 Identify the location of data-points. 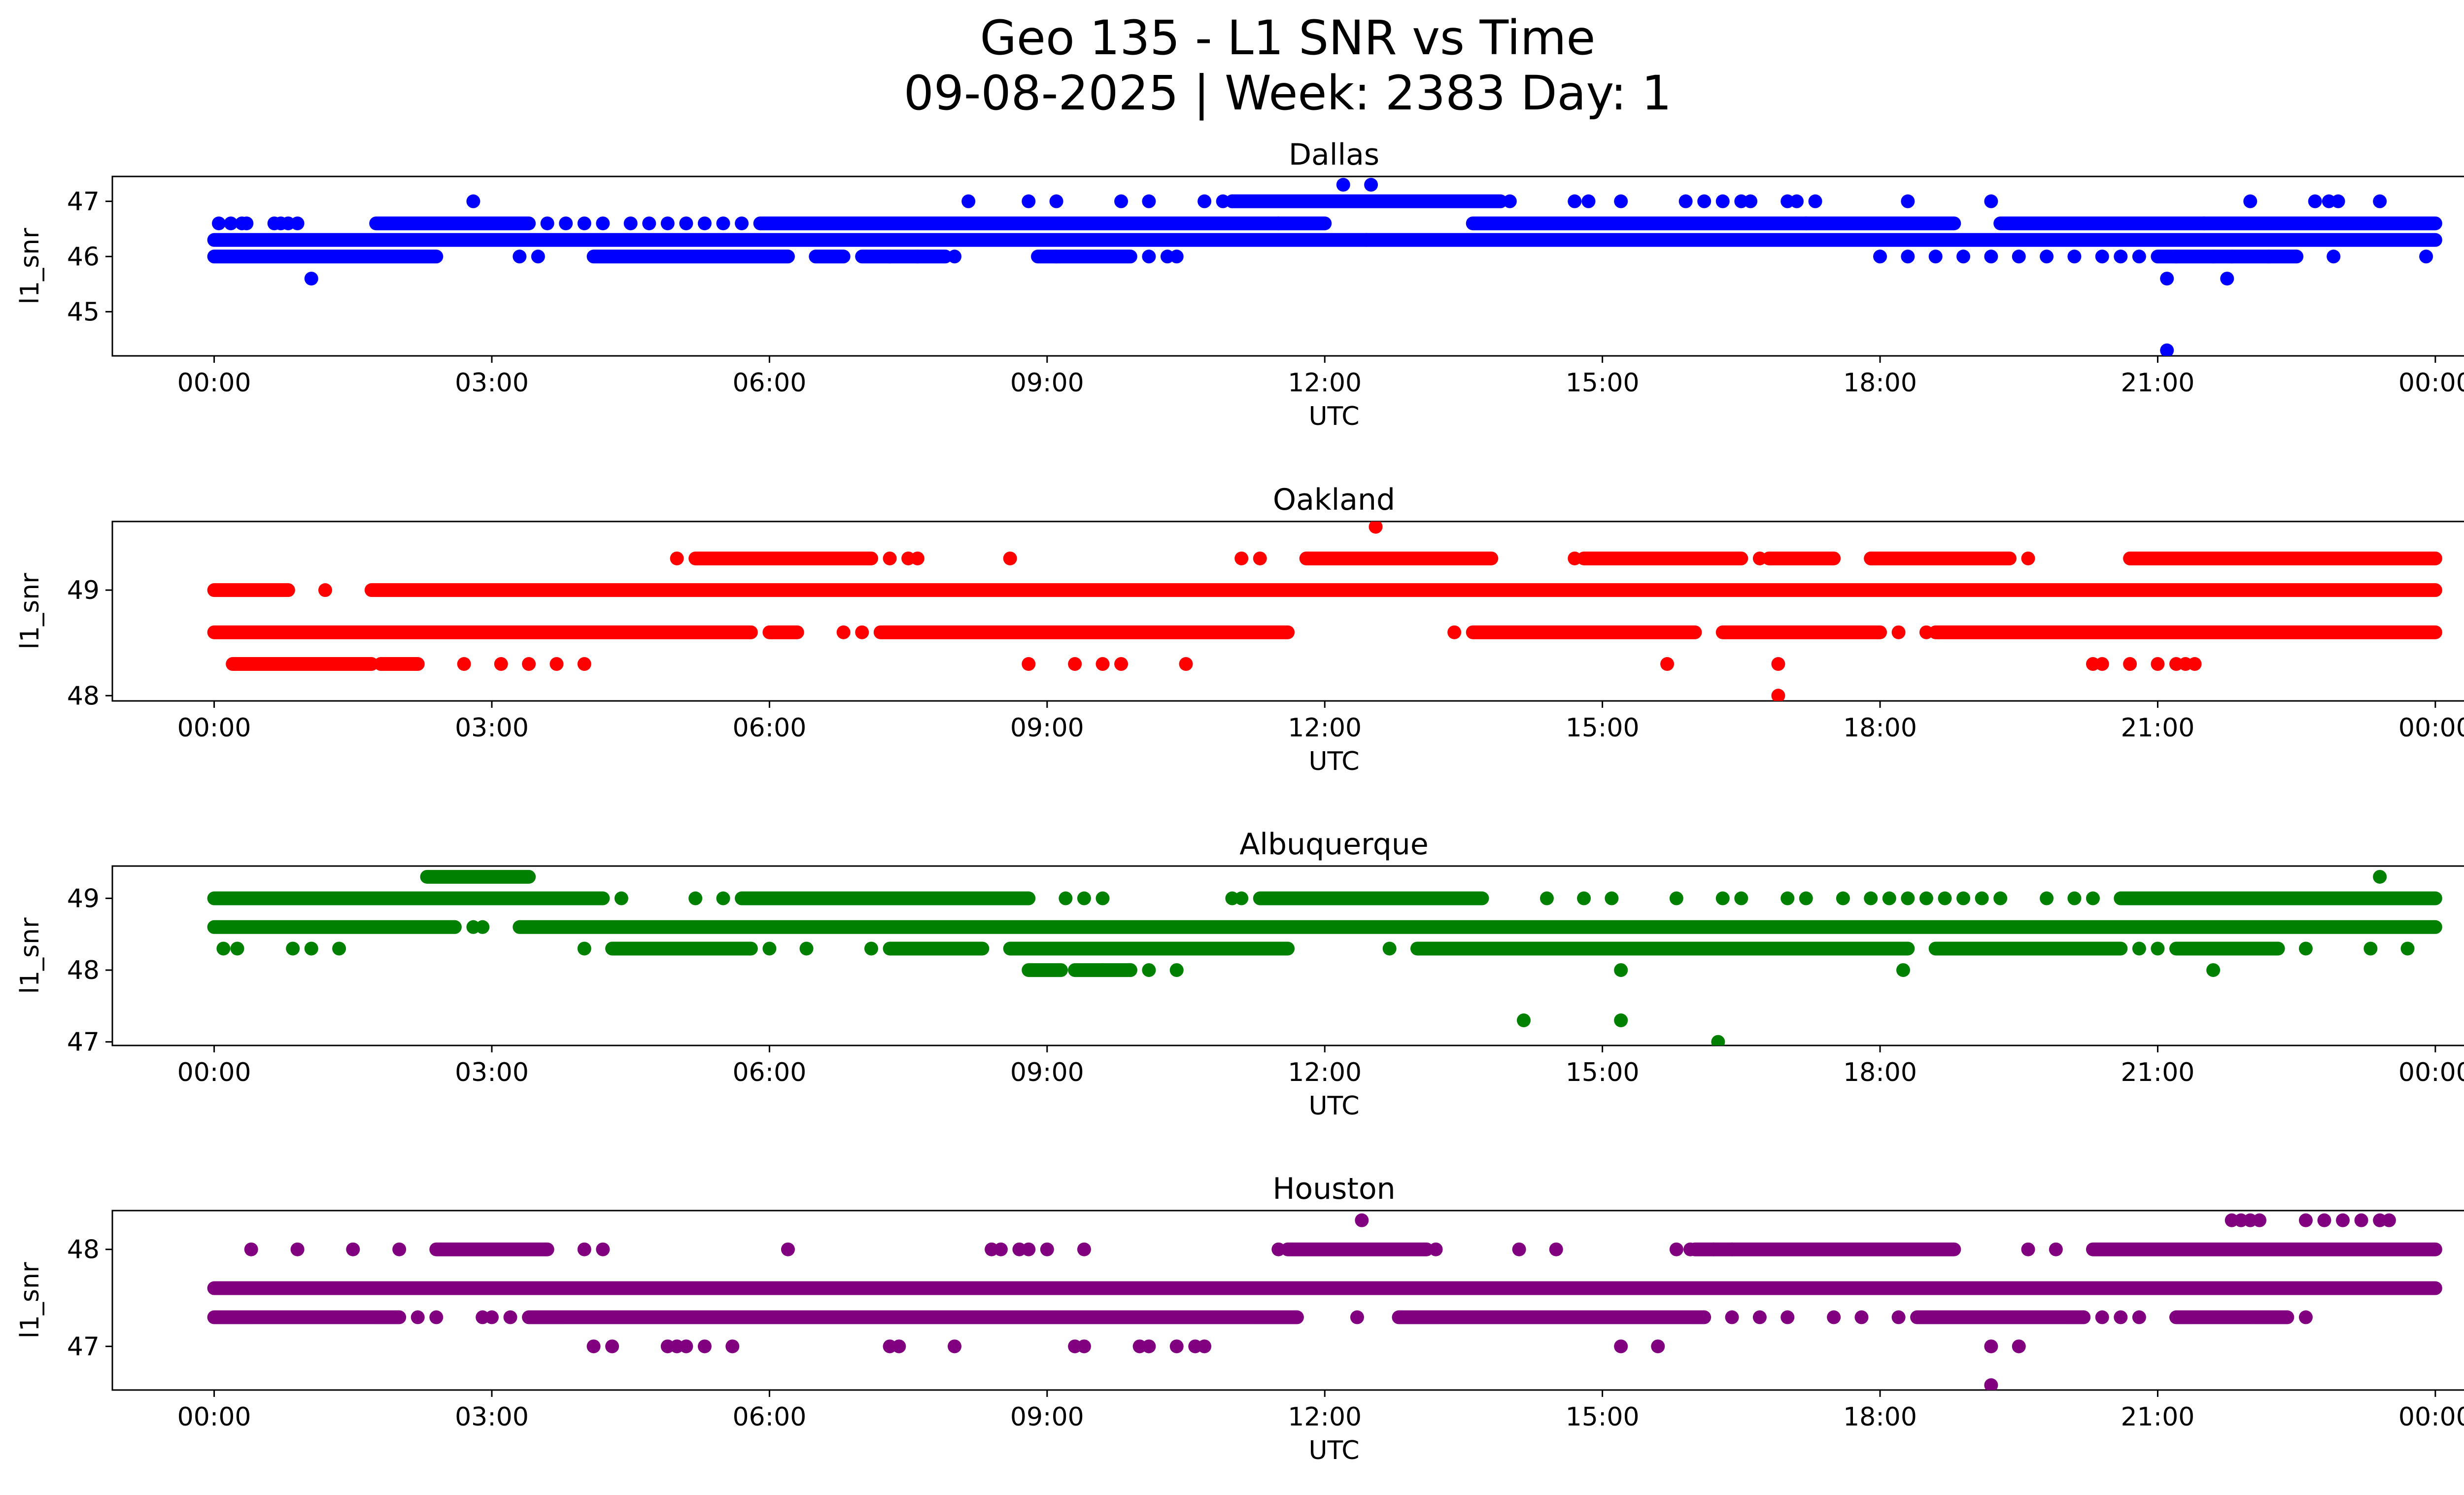
(1324, 611).